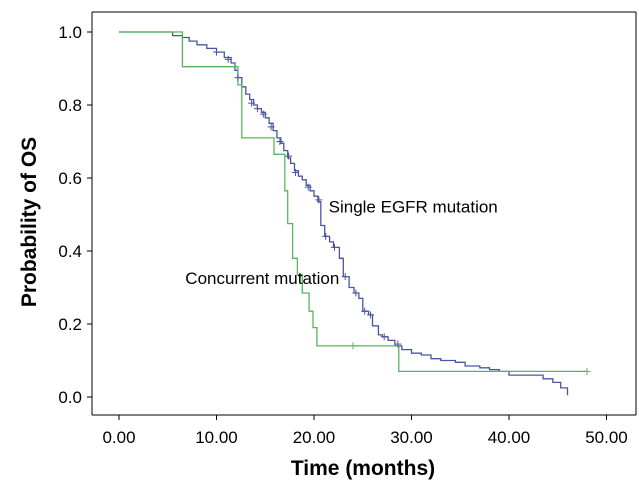  What do you see at coordinates (411, 437) in the screenshot?
I see `x-tick-label: 30.00` at bounding box center [411, 437].